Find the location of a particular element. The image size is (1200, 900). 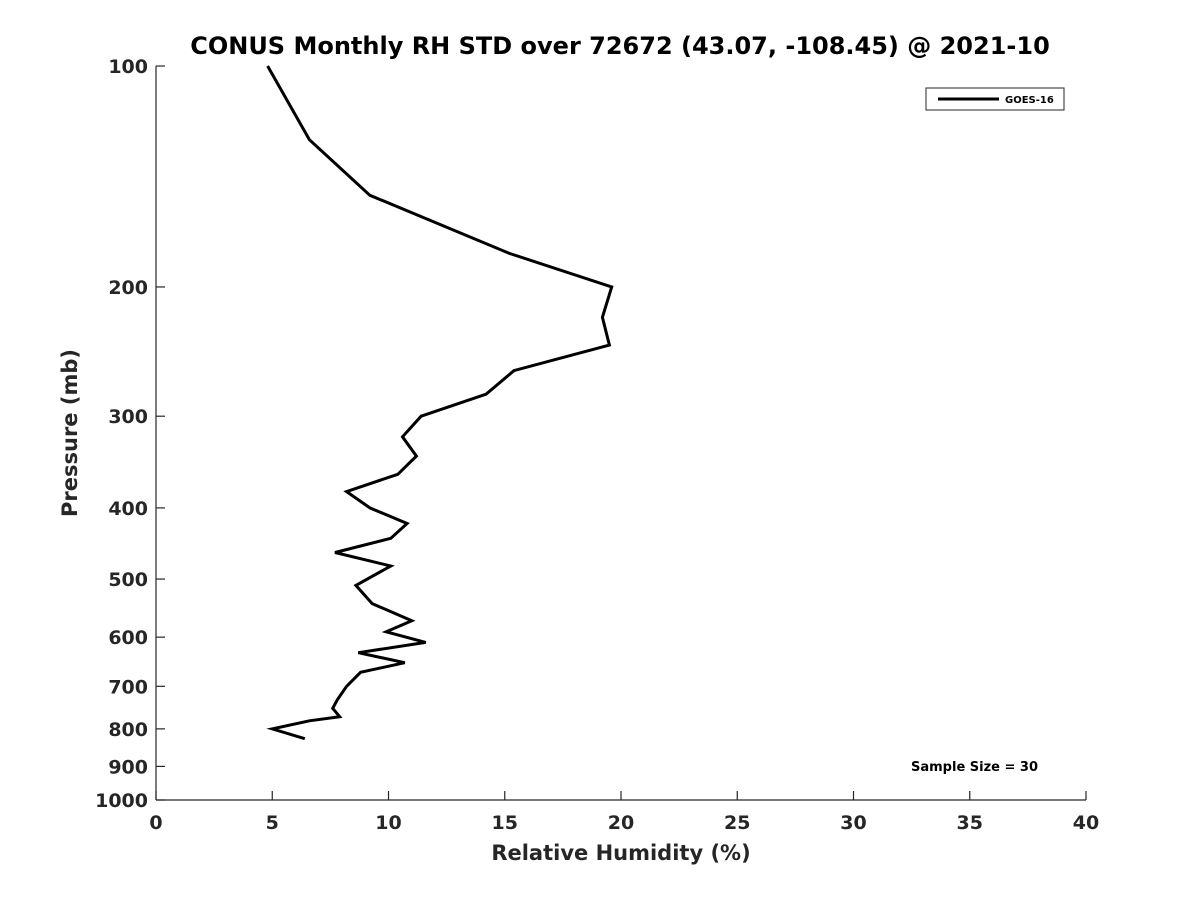

x-axis-label: Relative Humidity (%) is located at coordinates (620, 853).